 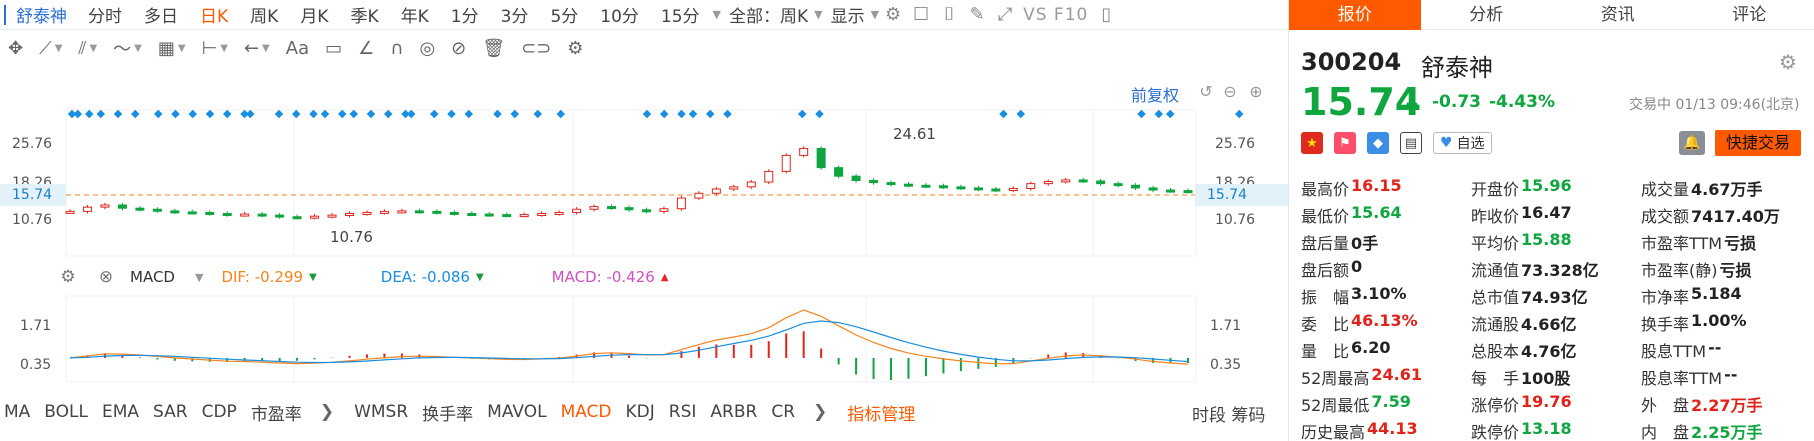 I want to click on zoom-out-icon: ⊖, so click(x=1230, y=91).